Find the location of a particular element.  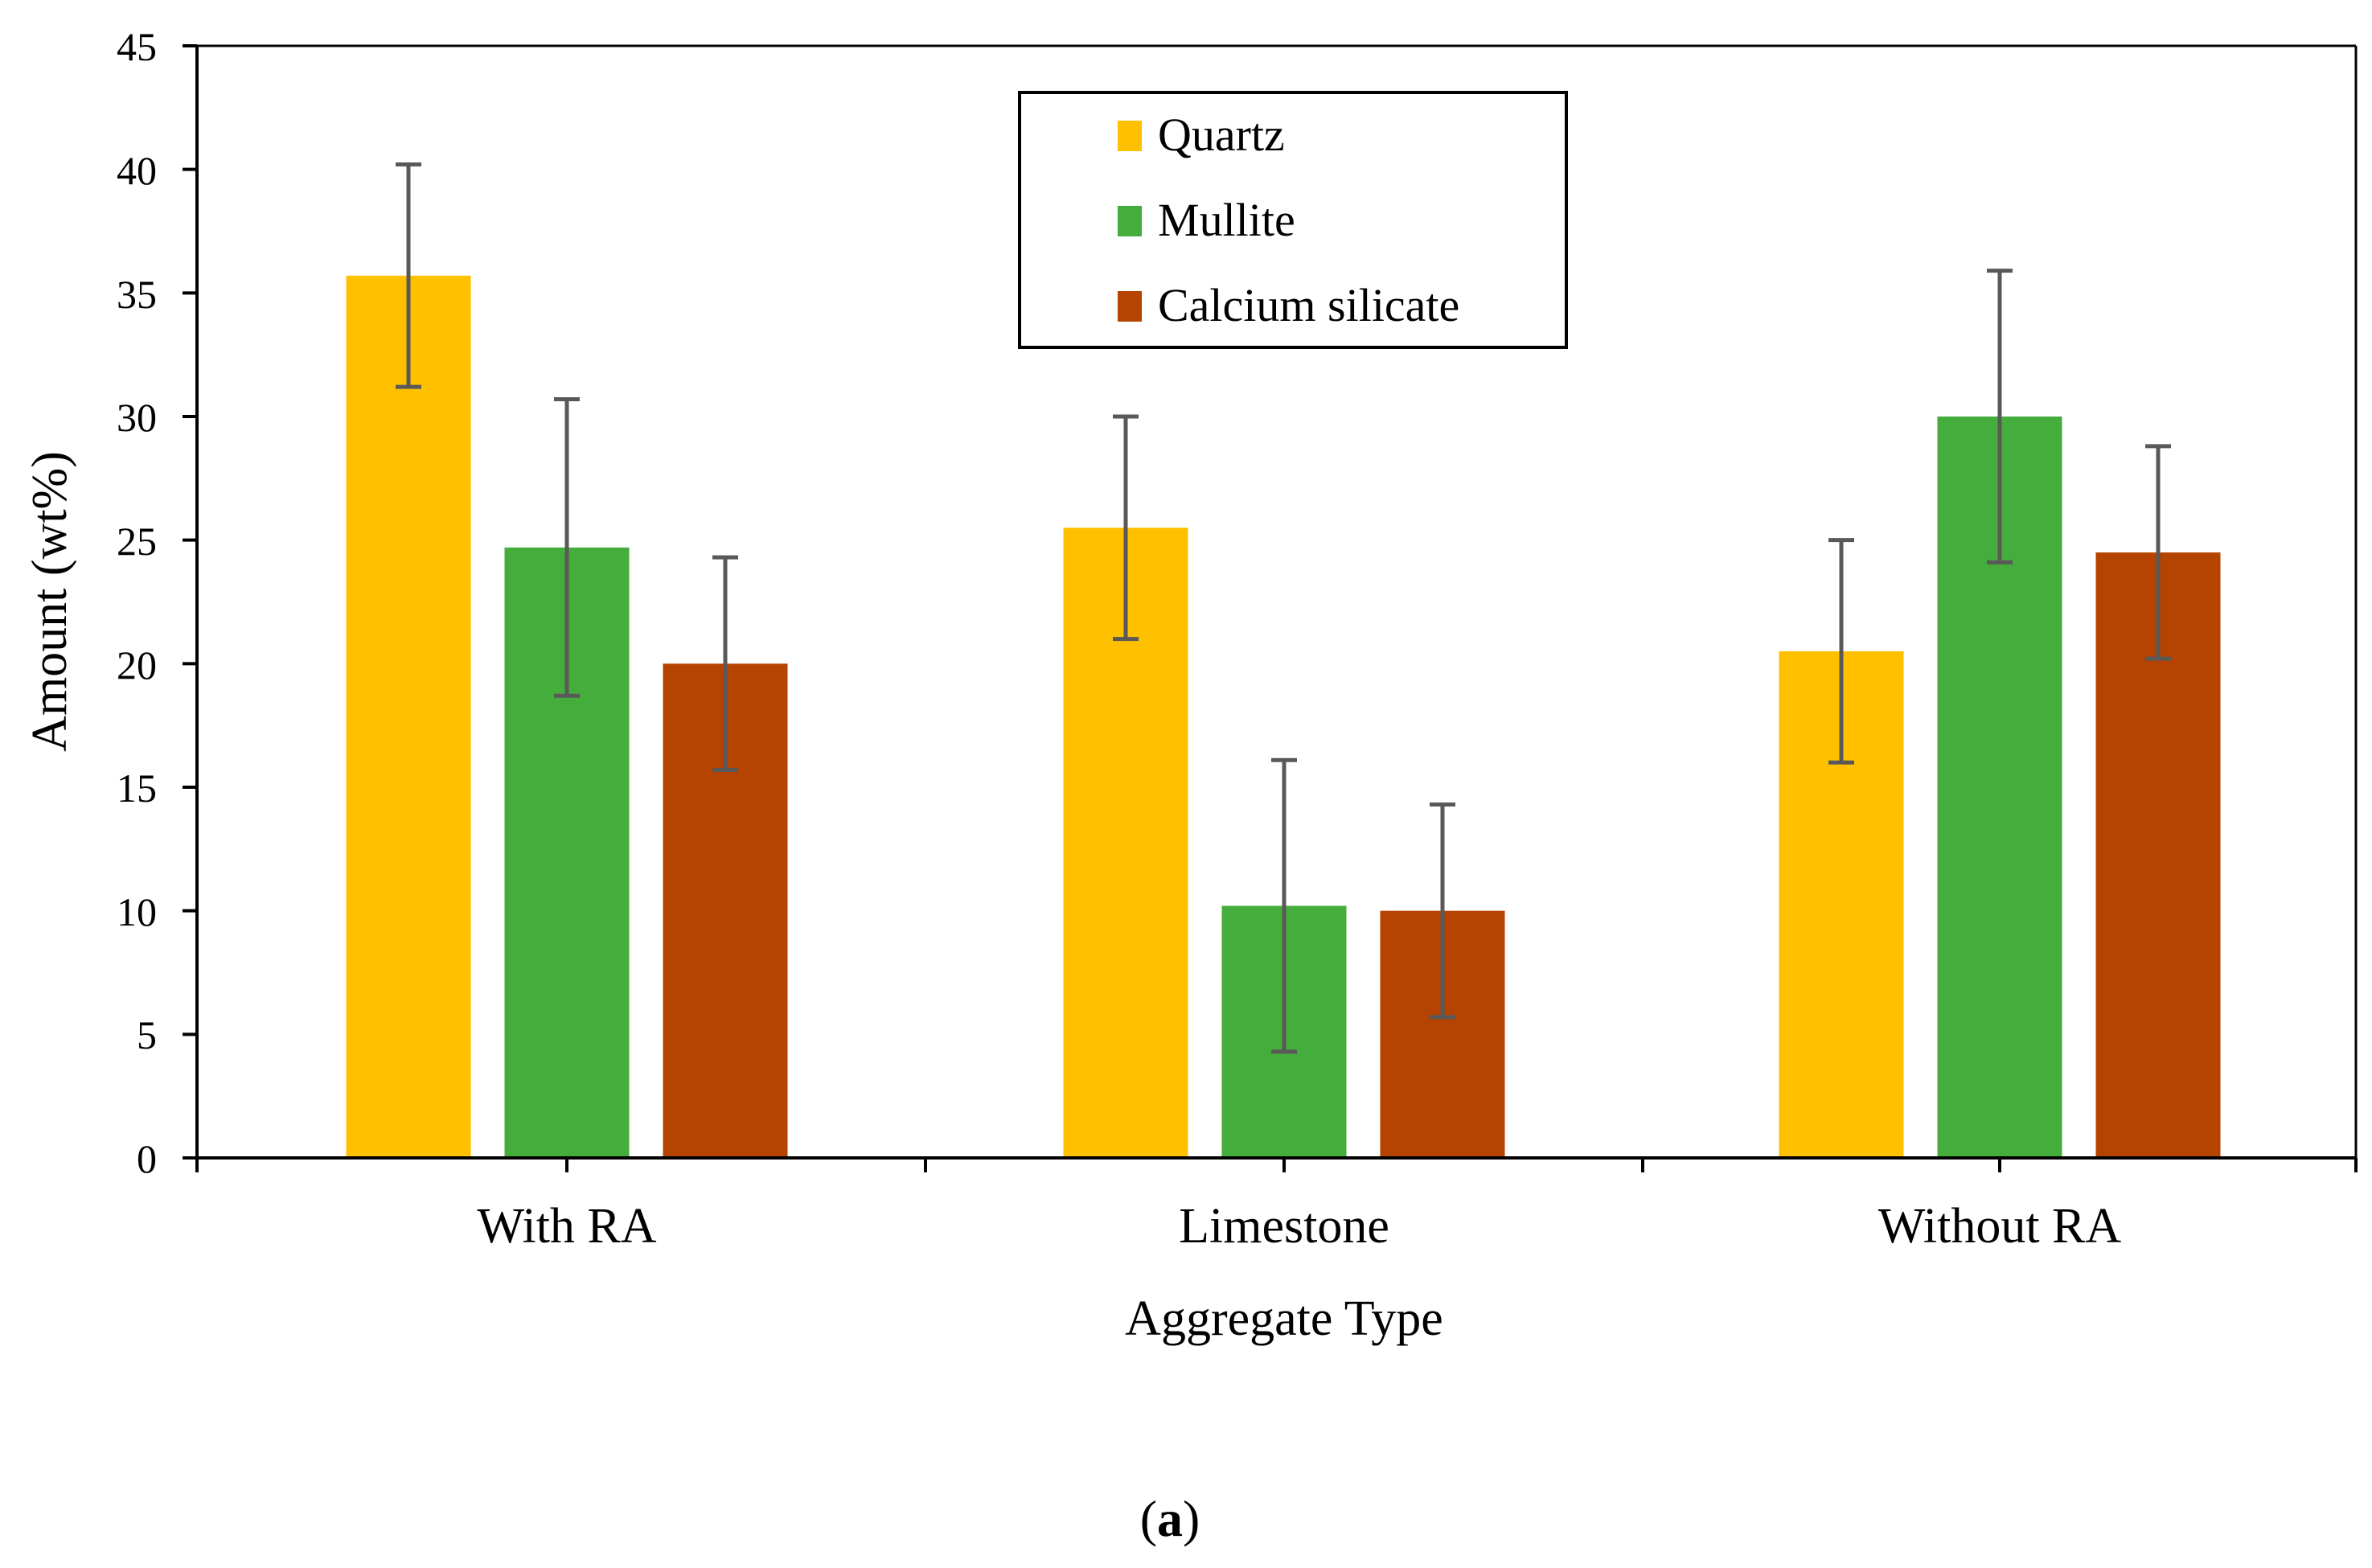

legend: Quartz Mullite Calcium silicate is located at coordinates (1293, 220).